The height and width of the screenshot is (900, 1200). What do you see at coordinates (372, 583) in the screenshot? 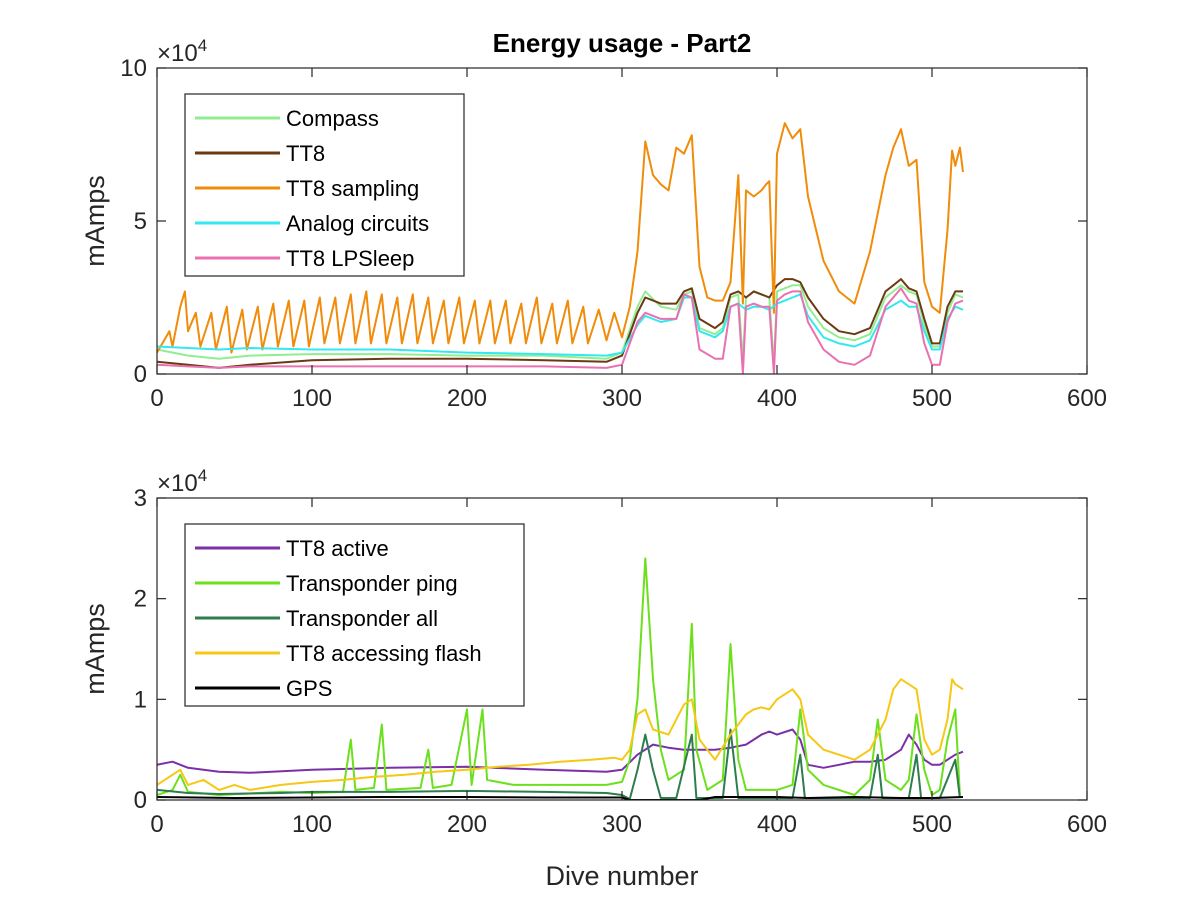
I see `legend-label: Transponder ping` at bounding box center [372, 583].